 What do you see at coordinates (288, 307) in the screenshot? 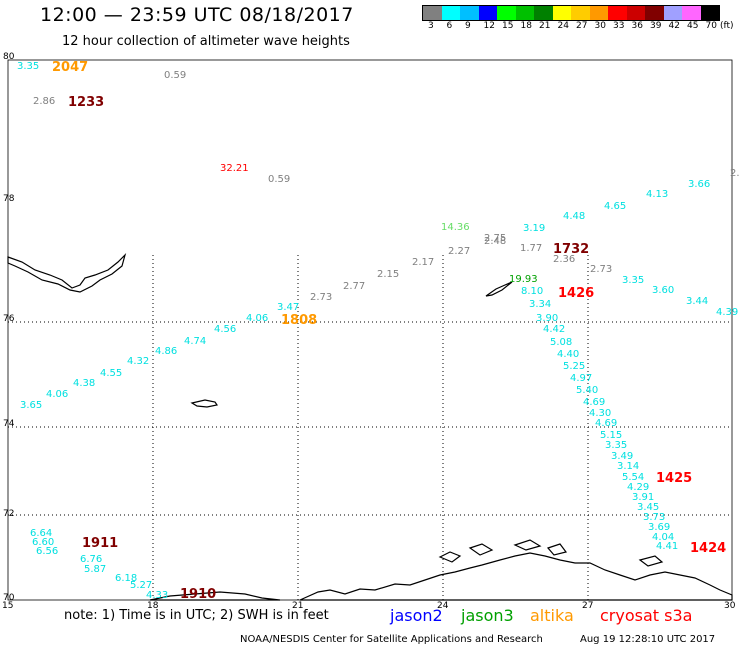
I see `wave-height-label: 3.47` at bounding box center [288, 307].